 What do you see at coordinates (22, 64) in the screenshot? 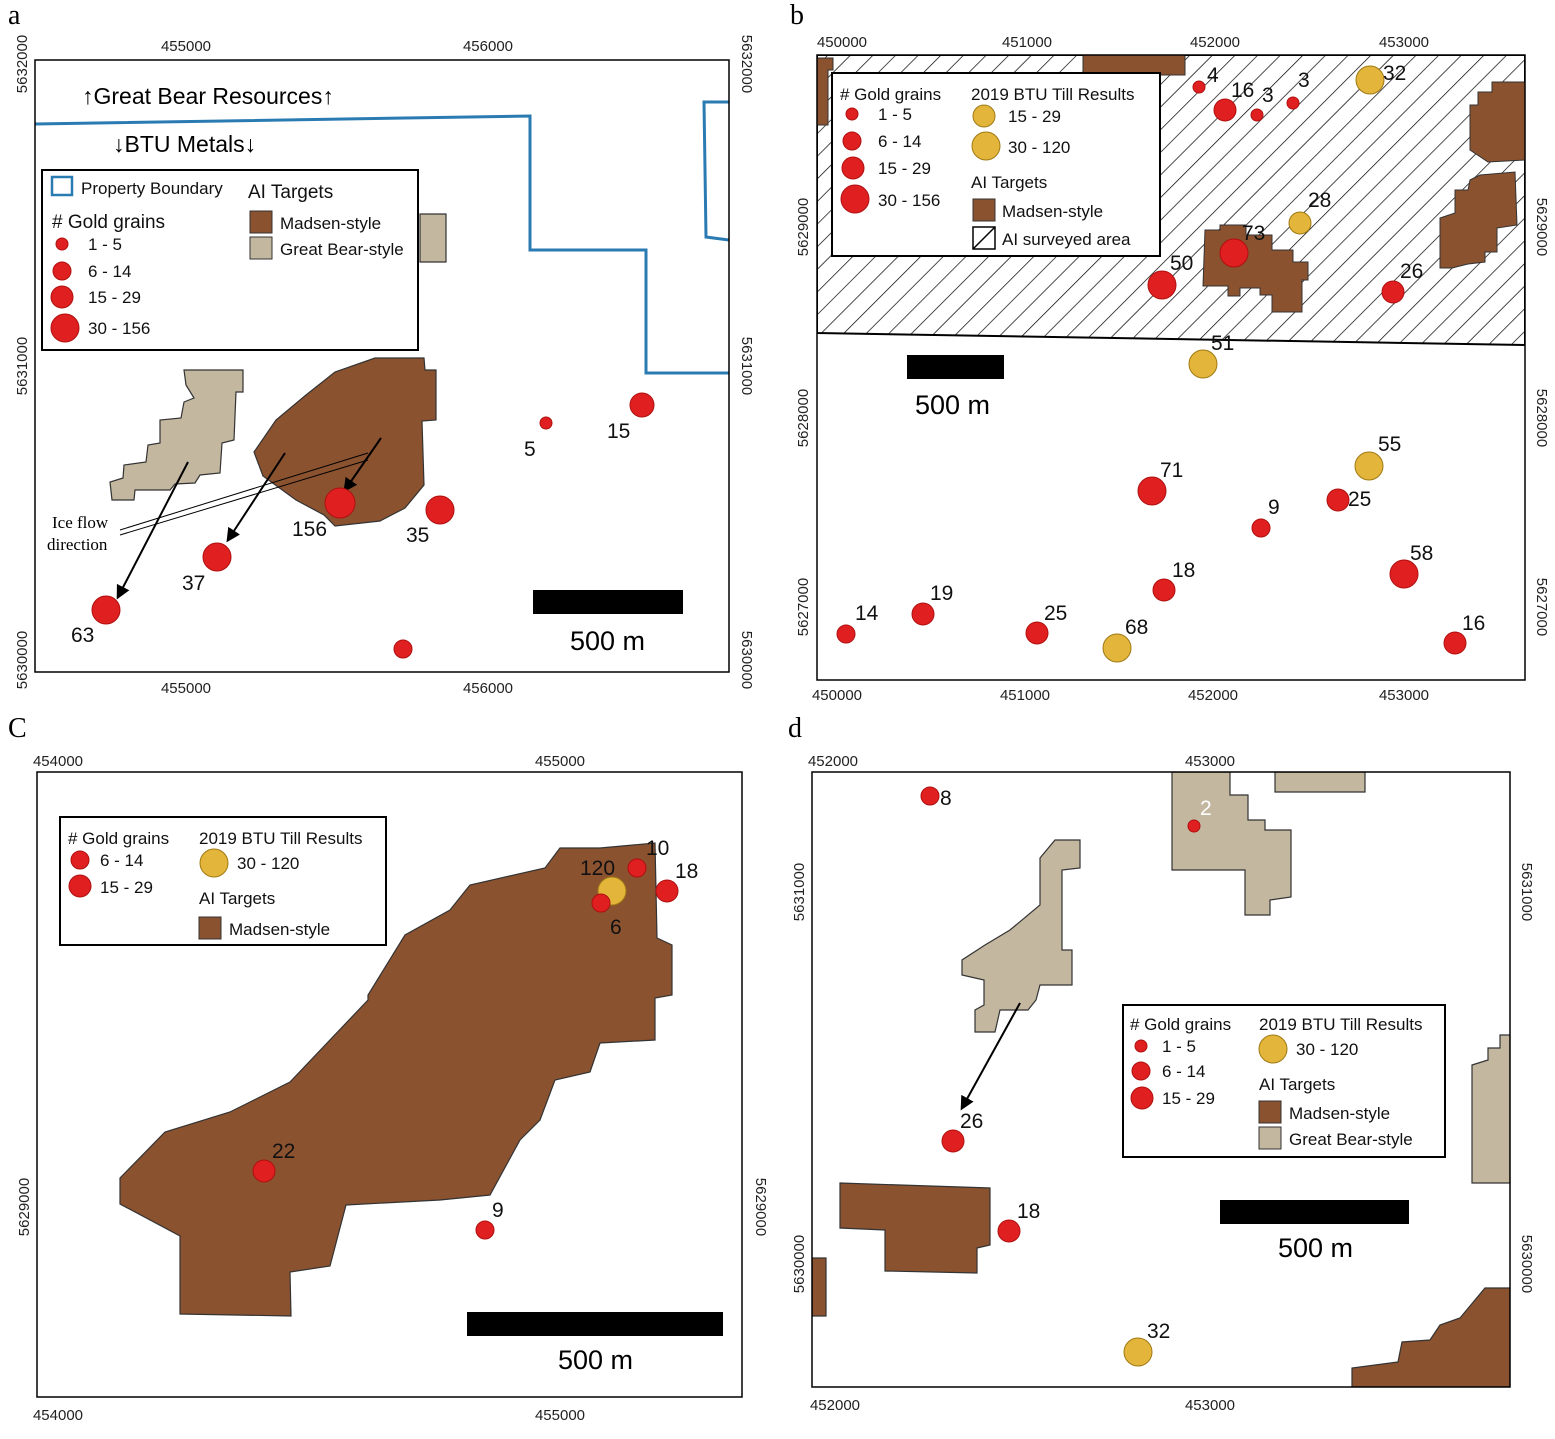
I see `axis-tick: 5632000` at bounding box center [22, 64].